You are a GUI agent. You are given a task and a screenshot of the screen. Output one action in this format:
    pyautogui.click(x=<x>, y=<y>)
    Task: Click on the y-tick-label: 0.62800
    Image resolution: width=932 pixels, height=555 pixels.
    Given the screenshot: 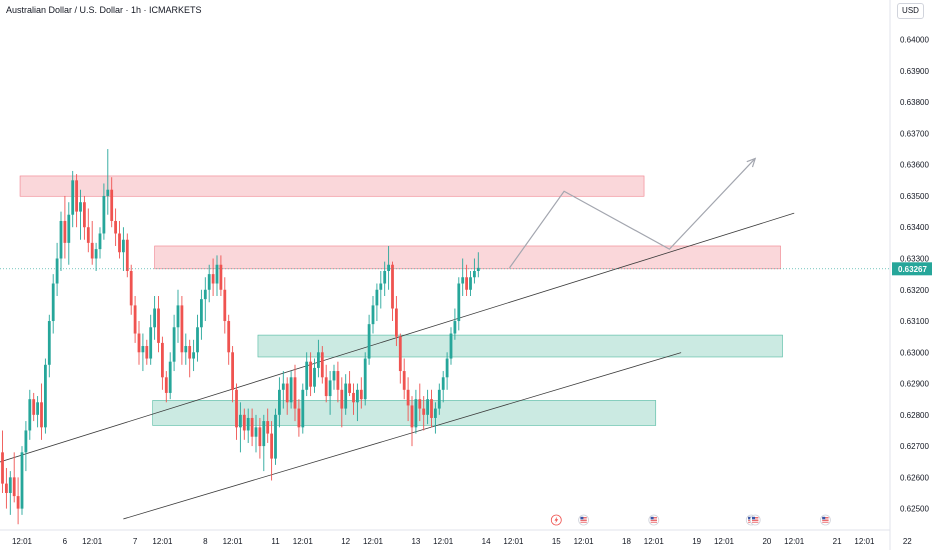 What is the action you would take?
    pyautogui.click(x=914, y=415)
    